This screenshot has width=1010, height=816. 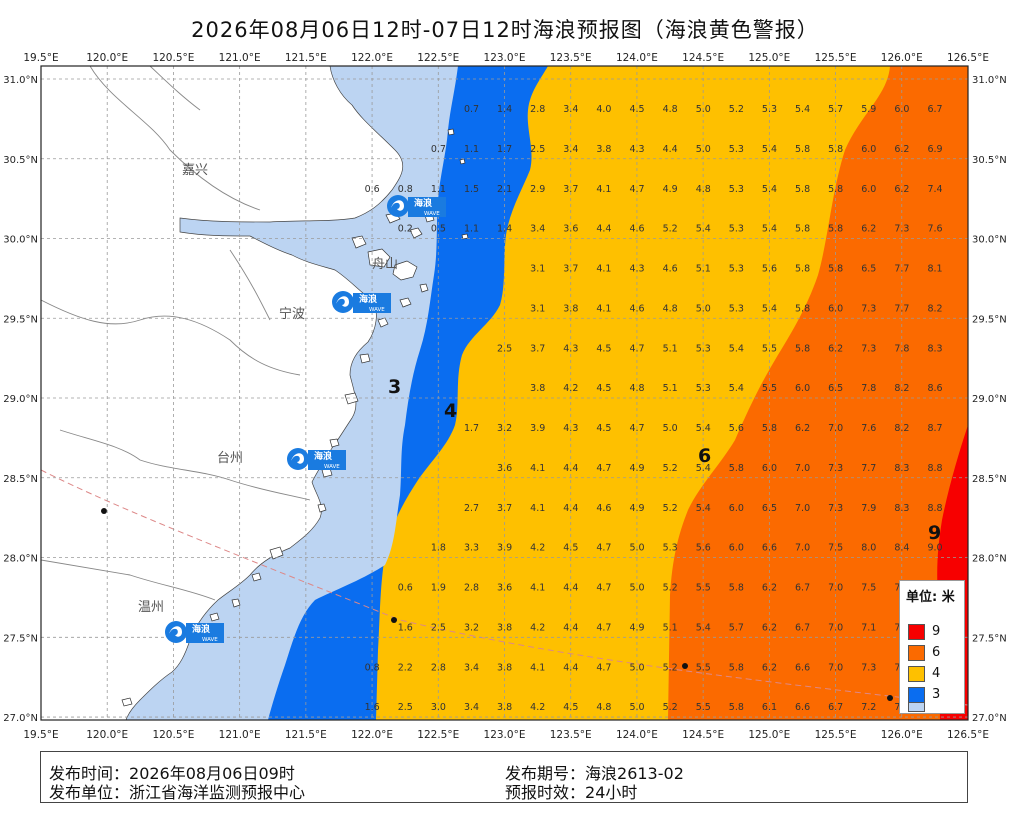 I want to click on wave-value: 5.6, so click(x=769, y=269).